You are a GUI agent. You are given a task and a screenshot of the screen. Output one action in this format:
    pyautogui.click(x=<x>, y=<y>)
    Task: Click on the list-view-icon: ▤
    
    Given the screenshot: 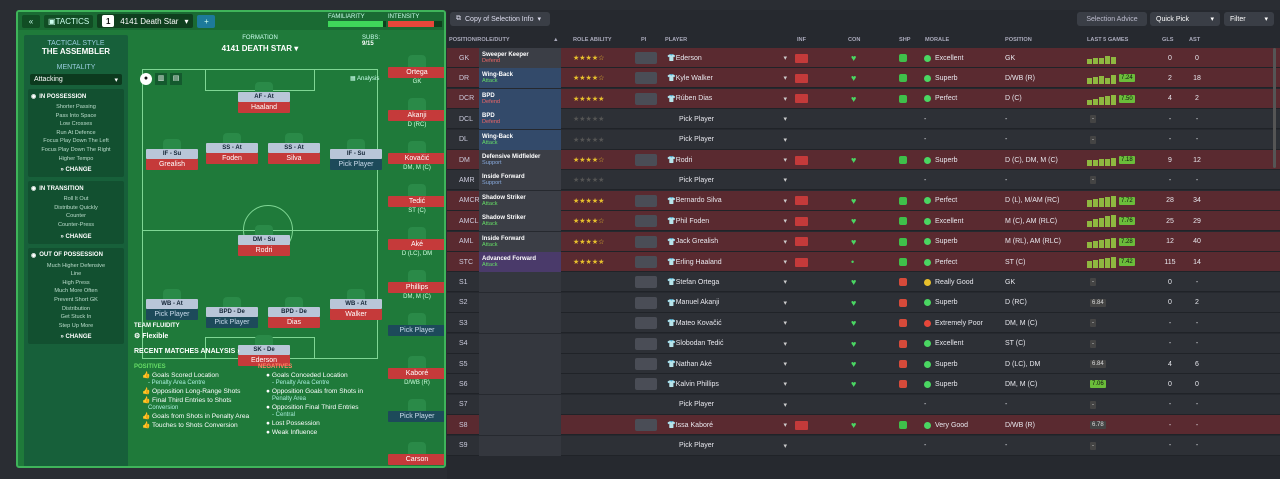 What is the action you would take?
    pyautogui.click(x=176, y=79)
    